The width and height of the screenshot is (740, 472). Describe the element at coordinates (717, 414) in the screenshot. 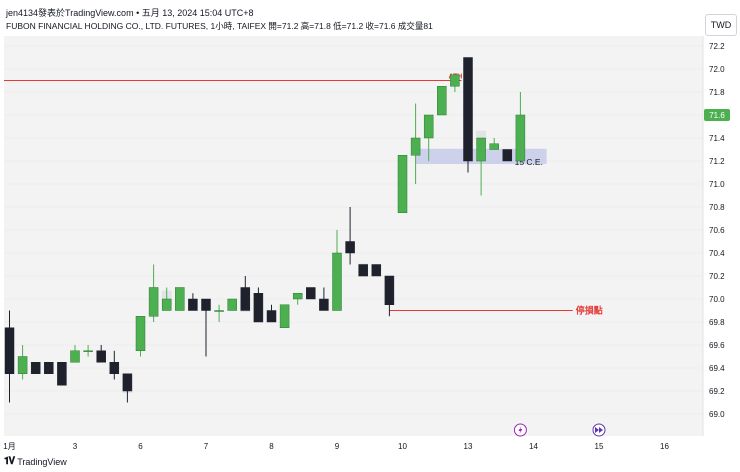

I see `y-tick-label: 69.0` at that location.